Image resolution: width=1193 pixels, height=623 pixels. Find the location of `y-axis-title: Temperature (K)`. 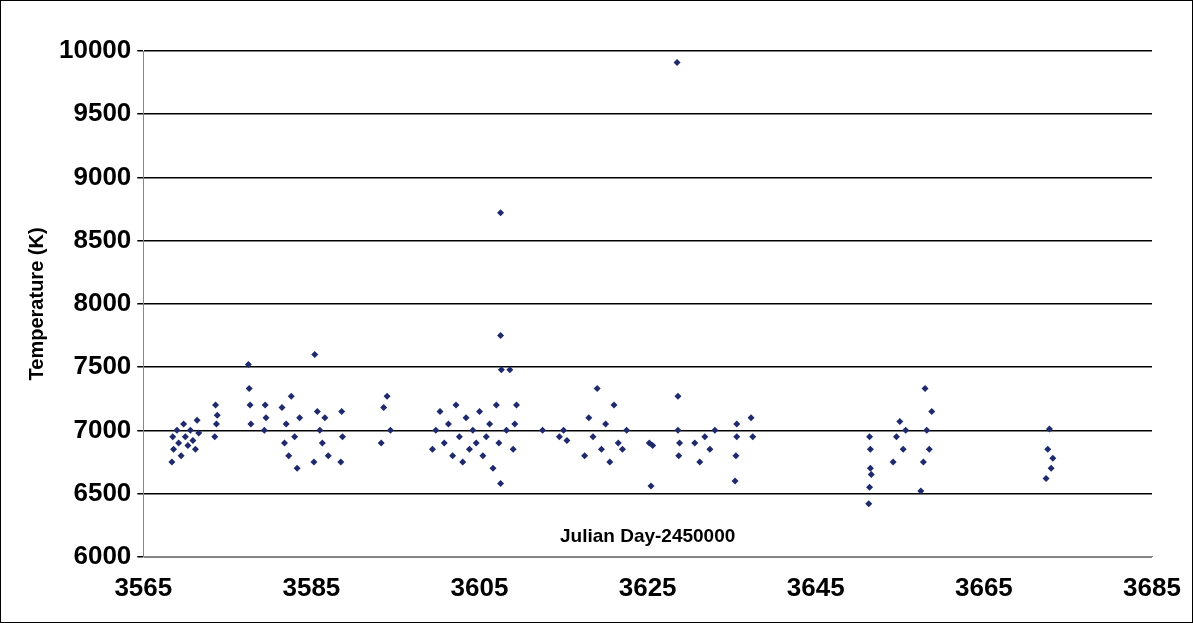

y-axis-title: Temperature (K) is located at coordinates (35, 304).